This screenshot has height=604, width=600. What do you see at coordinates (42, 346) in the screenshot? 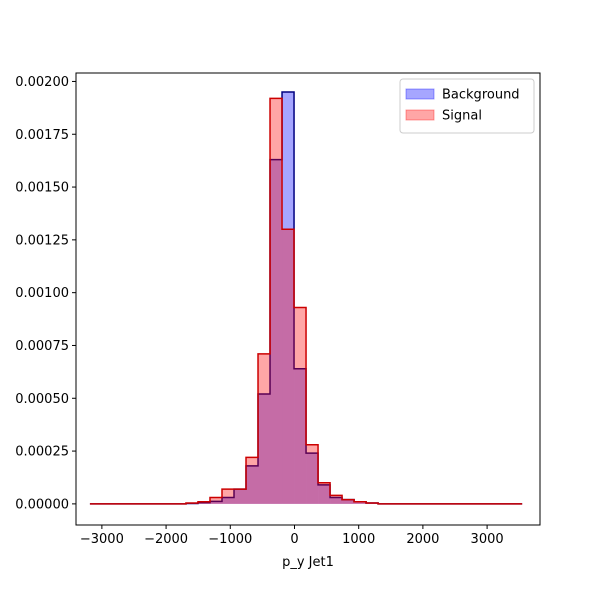
I see `y-tick-label: 0.00075` at bounding box center [42, 346].